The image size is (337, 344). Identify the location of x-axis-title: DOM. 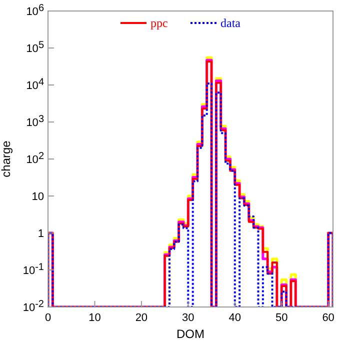
(190, 334).